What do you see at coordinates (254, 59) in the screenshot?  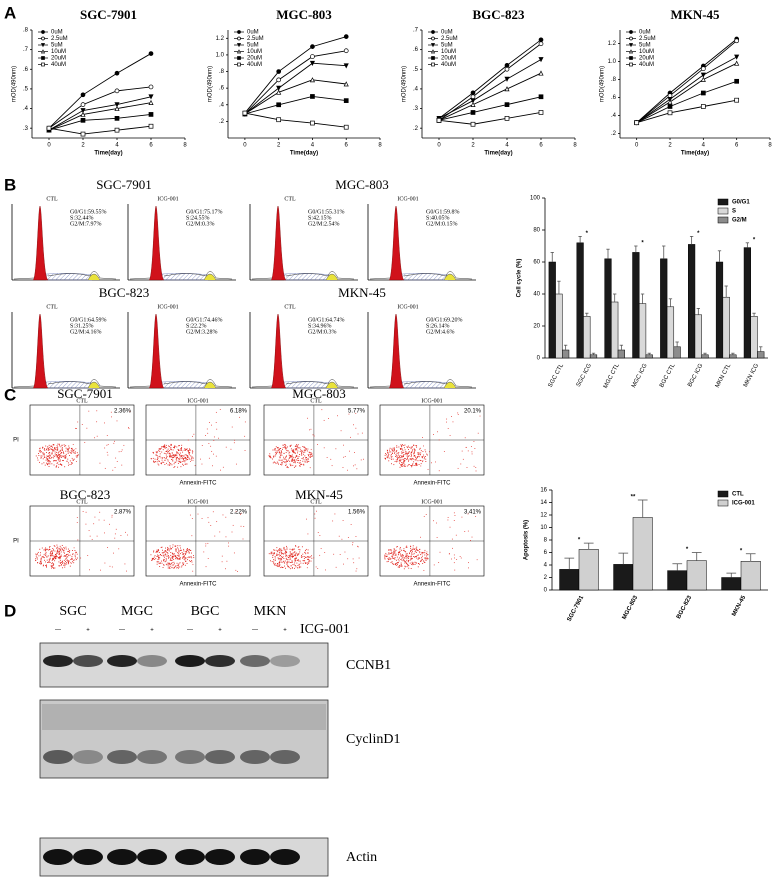 I see `legend-label: 20uM` at bounding box center [254, 59].